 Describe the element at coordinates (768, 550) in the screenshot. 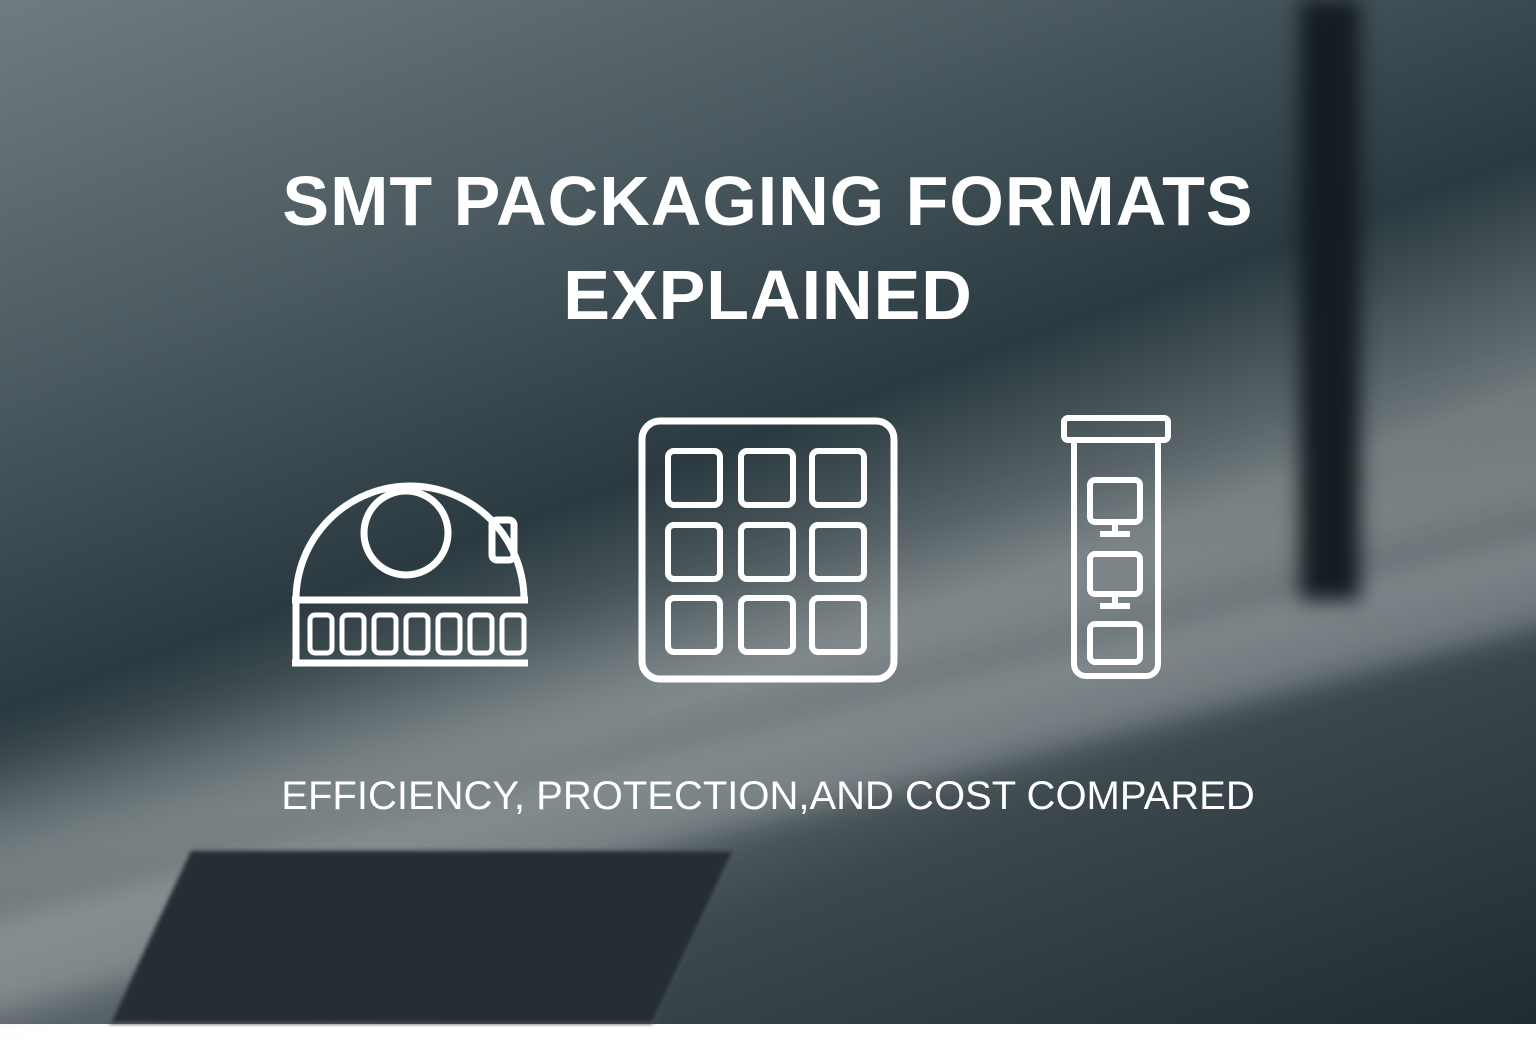

I see `tray-icon` at that location.